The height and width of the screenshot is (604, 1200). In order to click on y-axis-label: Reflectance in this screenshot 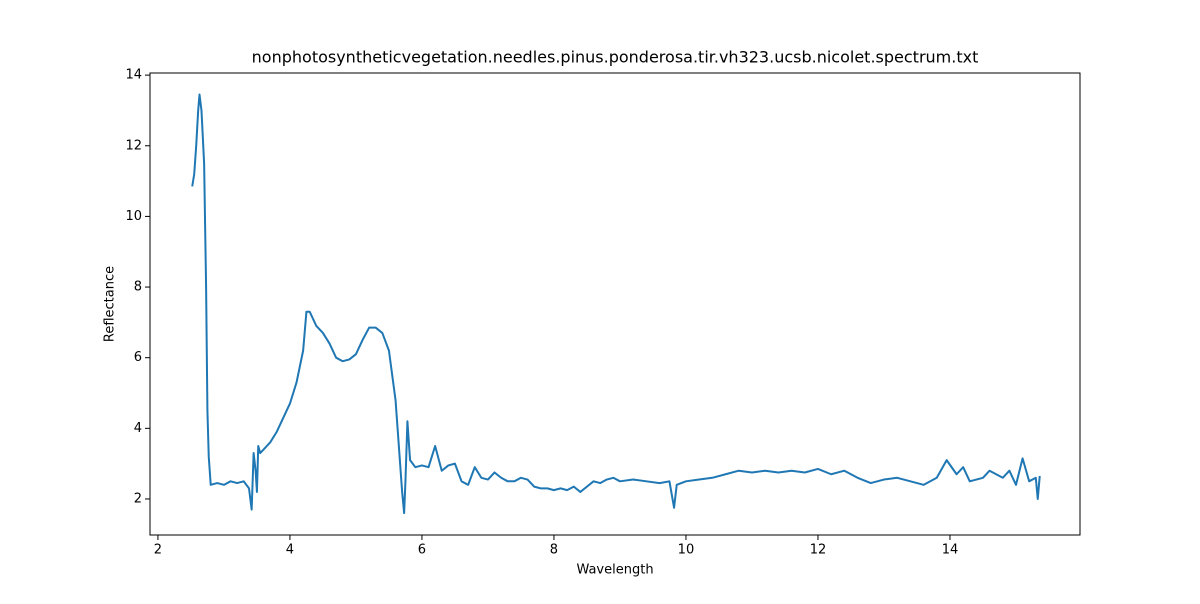, I will do `click(110, 304)`.